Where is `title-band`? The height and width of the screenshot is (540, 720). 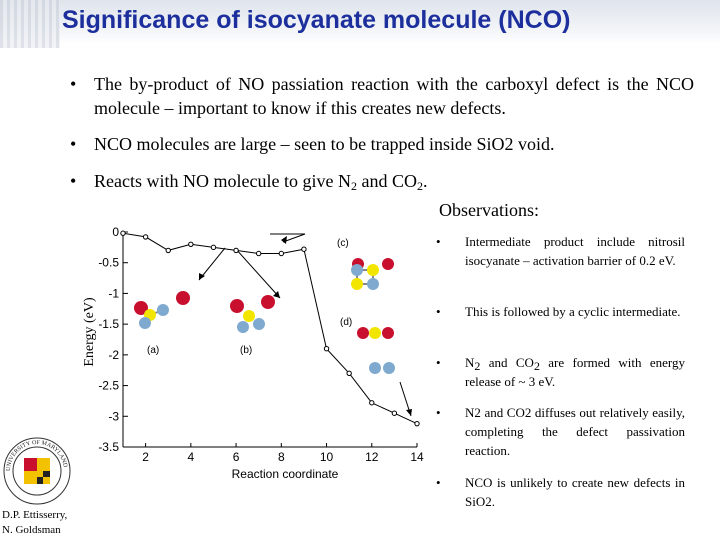
title-band is located at coordinates (360, 22).